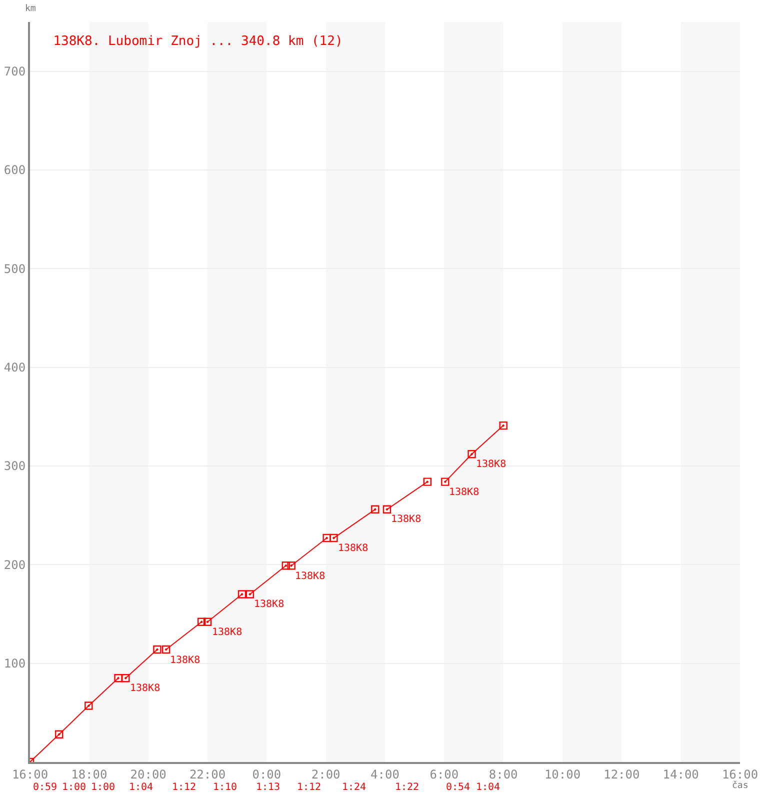  Describe the element at coordinates (622, 774) in the screenshot. I see `x-tick-label: 12:00` at that location.